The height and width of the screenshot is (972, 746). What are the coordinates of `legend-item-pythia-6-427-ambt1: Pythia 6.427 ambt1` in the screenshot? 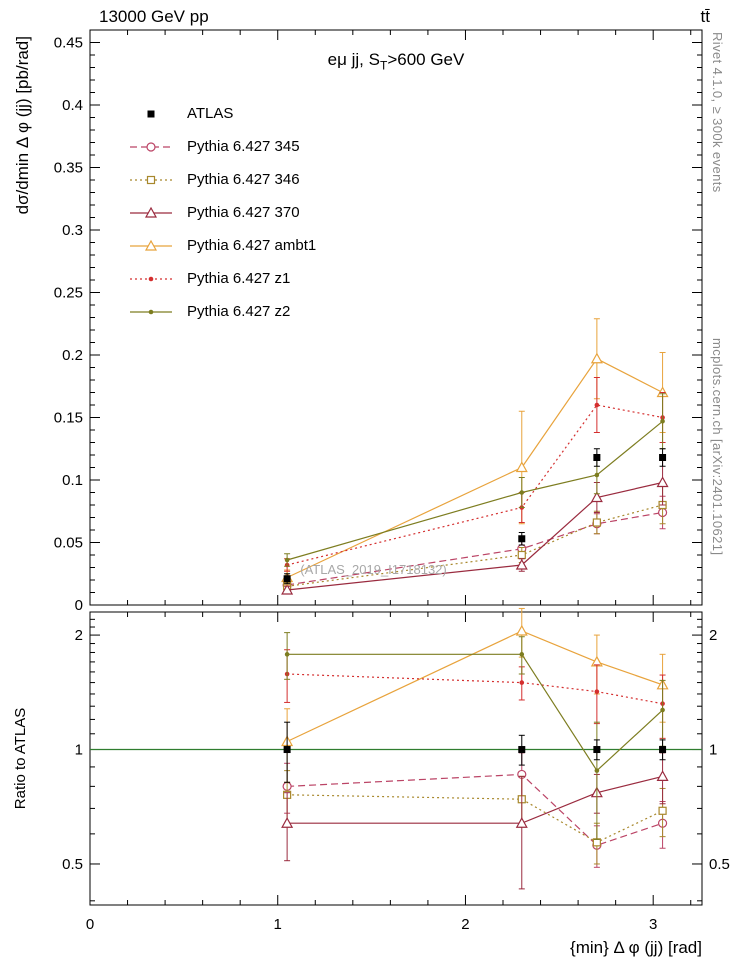 It's located at (221, 245).